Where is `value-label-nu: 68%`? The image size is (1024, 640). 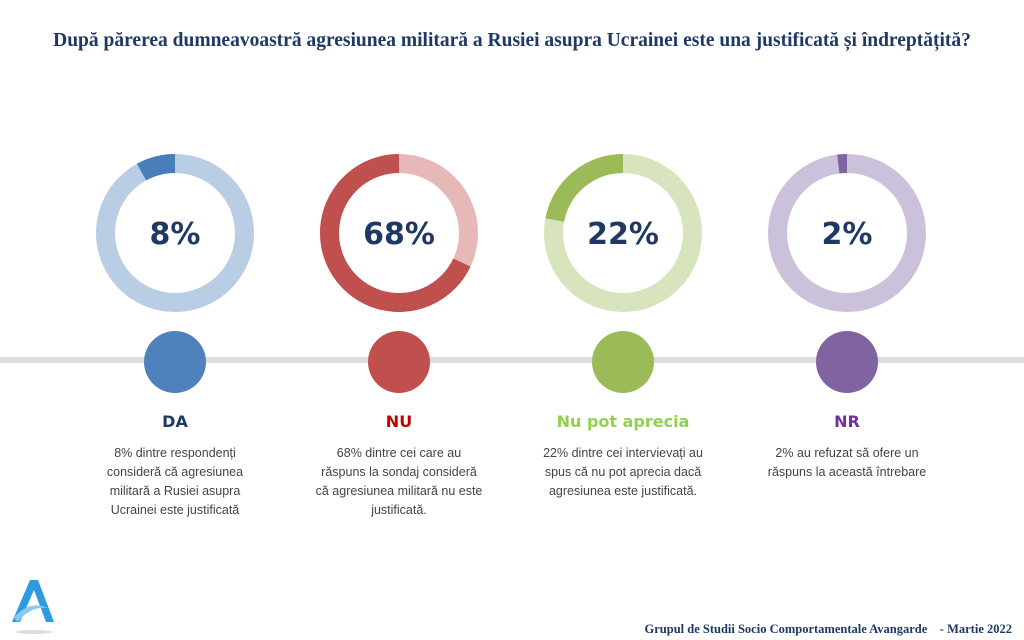
value-label-nu: 68% is located at coordinates (399, 234).